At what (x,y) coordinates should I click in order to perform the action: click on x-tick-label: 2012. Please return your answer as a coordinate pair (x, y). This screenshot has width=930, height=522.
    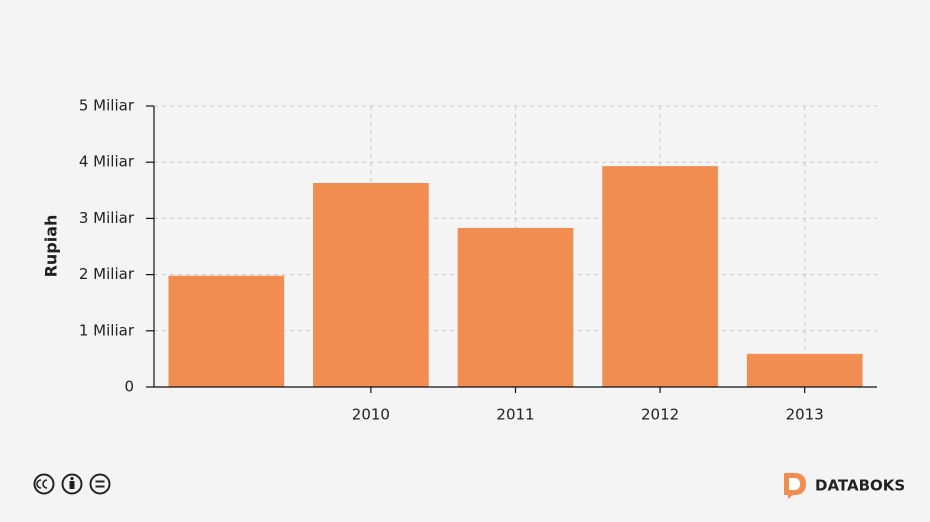
    Looking at the image, I should click on (660, 415).